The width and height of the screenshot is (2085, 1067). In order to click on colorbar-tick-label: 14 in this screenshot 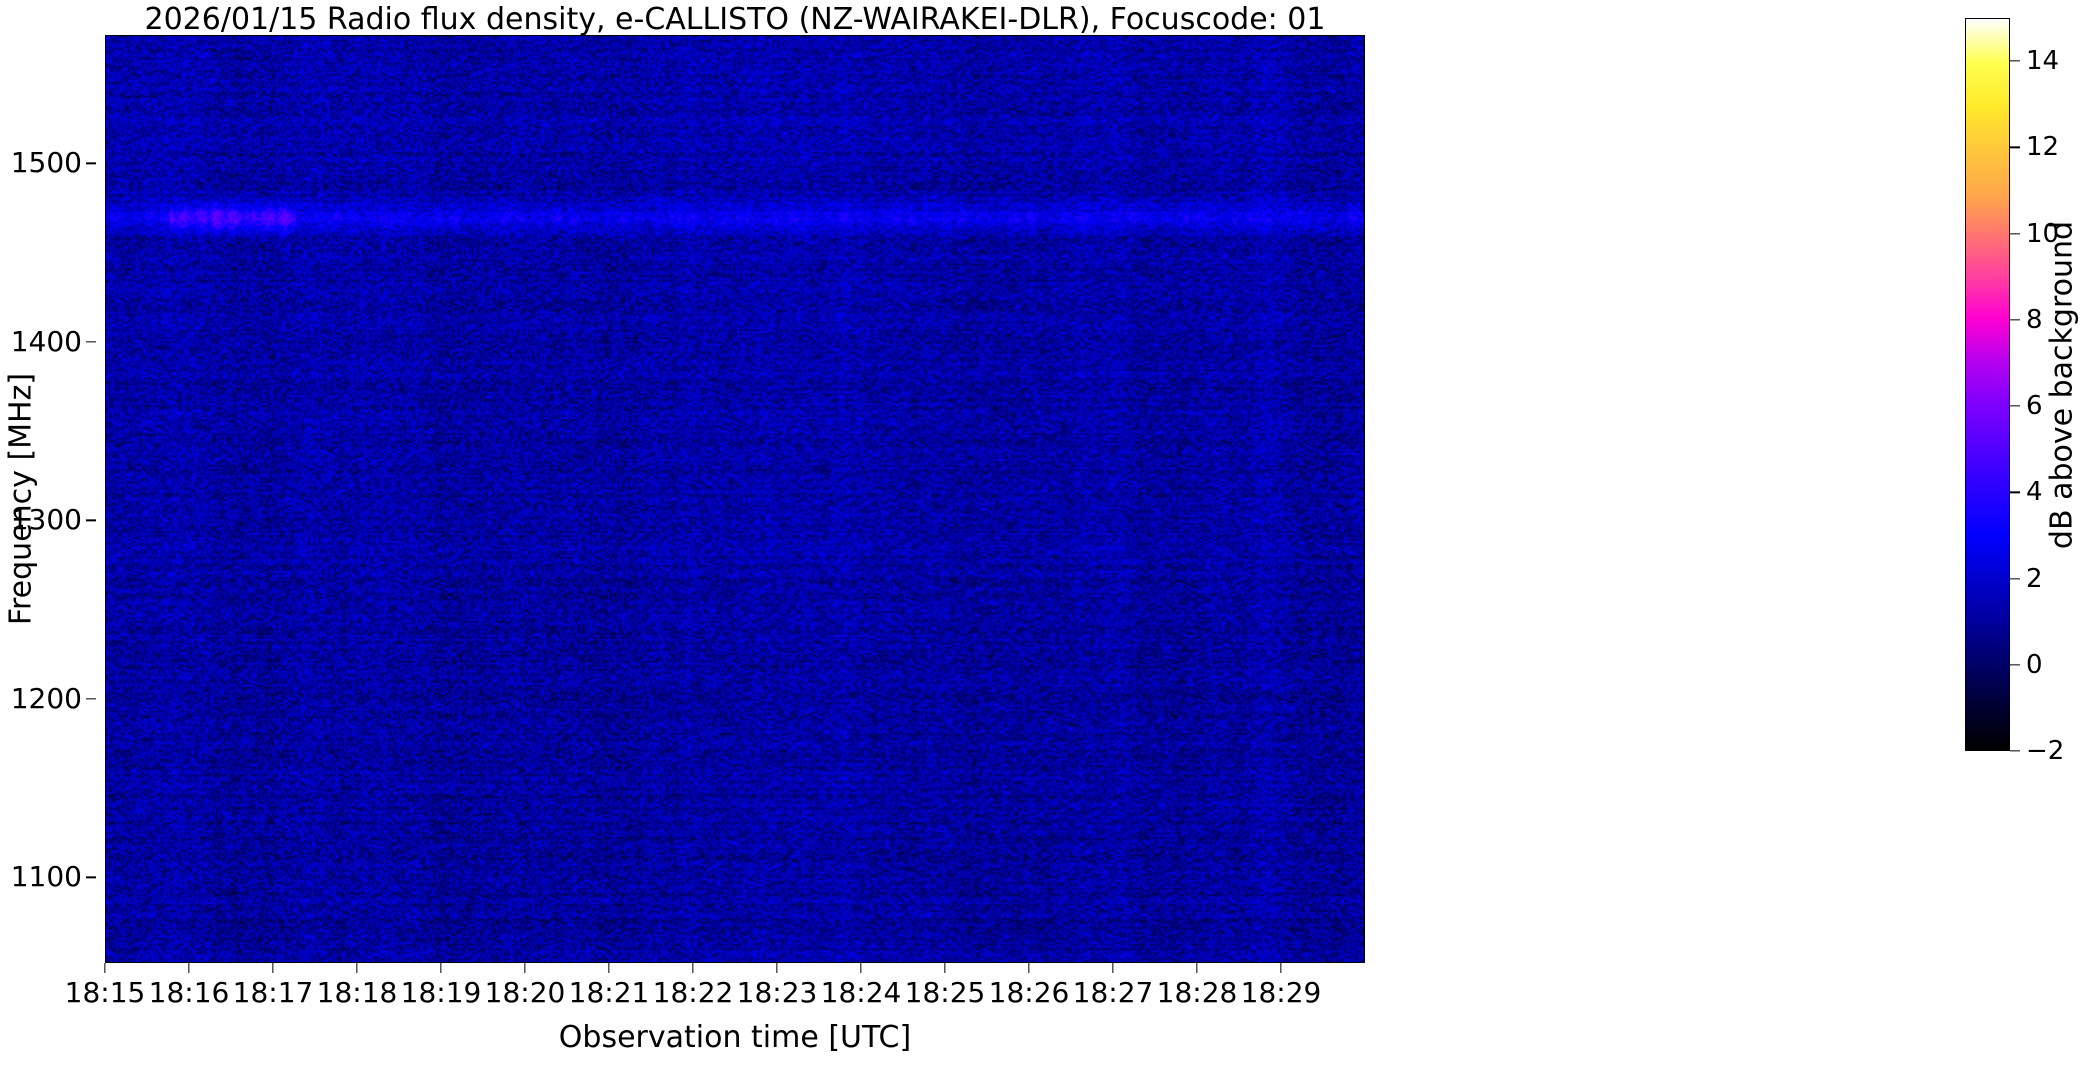, I will do `click(2043, 61)`.